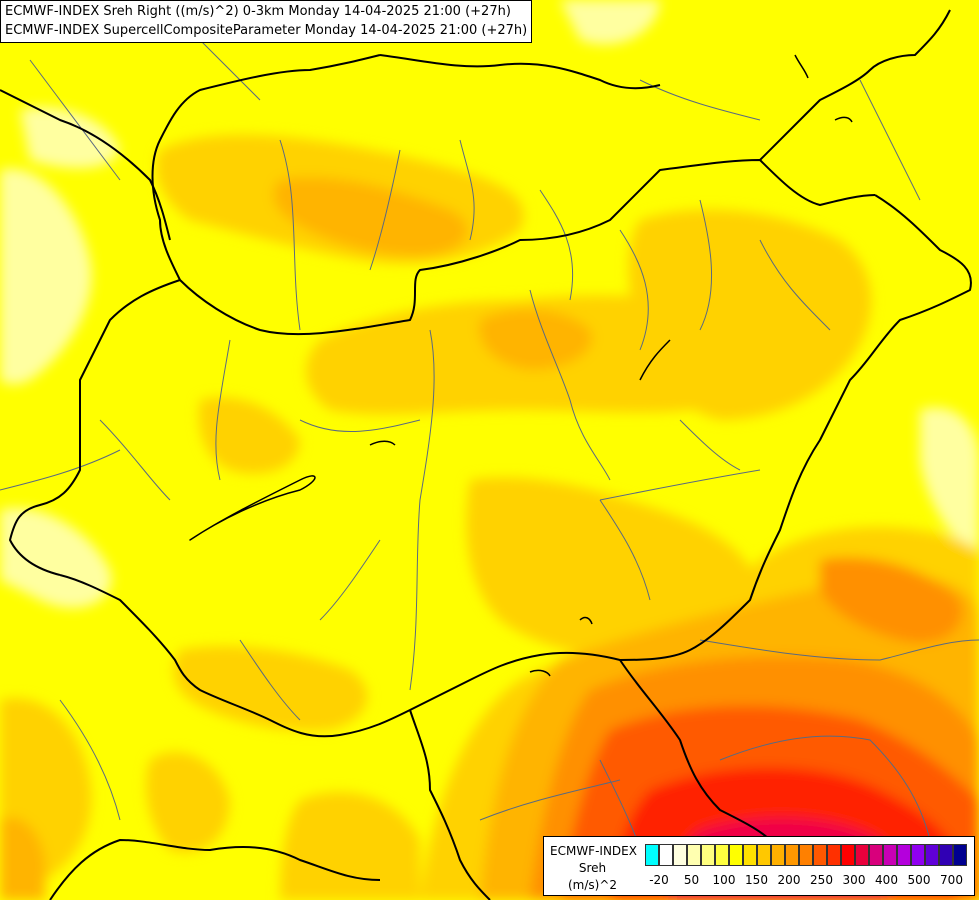  Describe the element at coordinates (592, 868) in the screenshot. I see `legend-parameter: Sreh` at that location.